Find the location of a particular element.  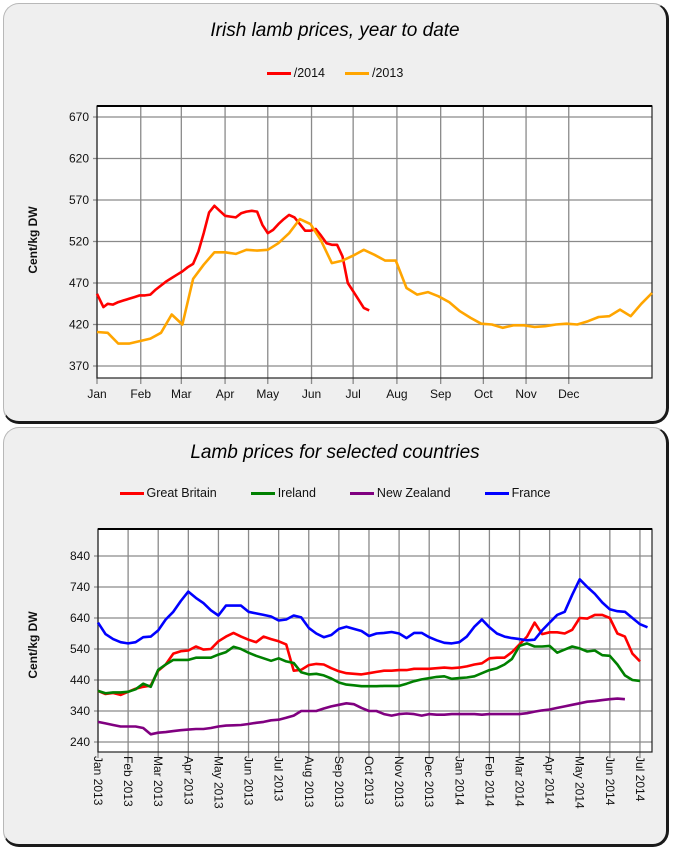

top-x-tick-label-jan: Jan is located at coordinates (96, 394).